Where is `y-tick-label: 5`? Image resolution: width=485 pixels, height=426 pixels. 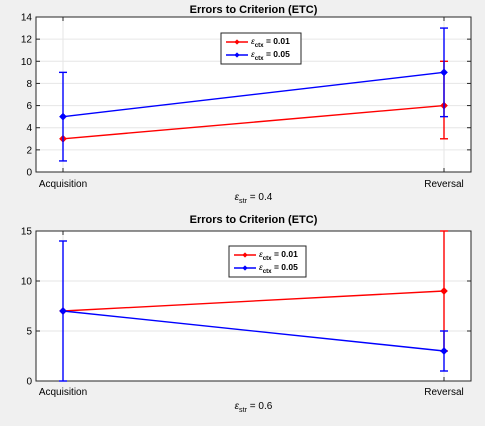
y-tick-label: 5 is located at coordinates (29, 332).